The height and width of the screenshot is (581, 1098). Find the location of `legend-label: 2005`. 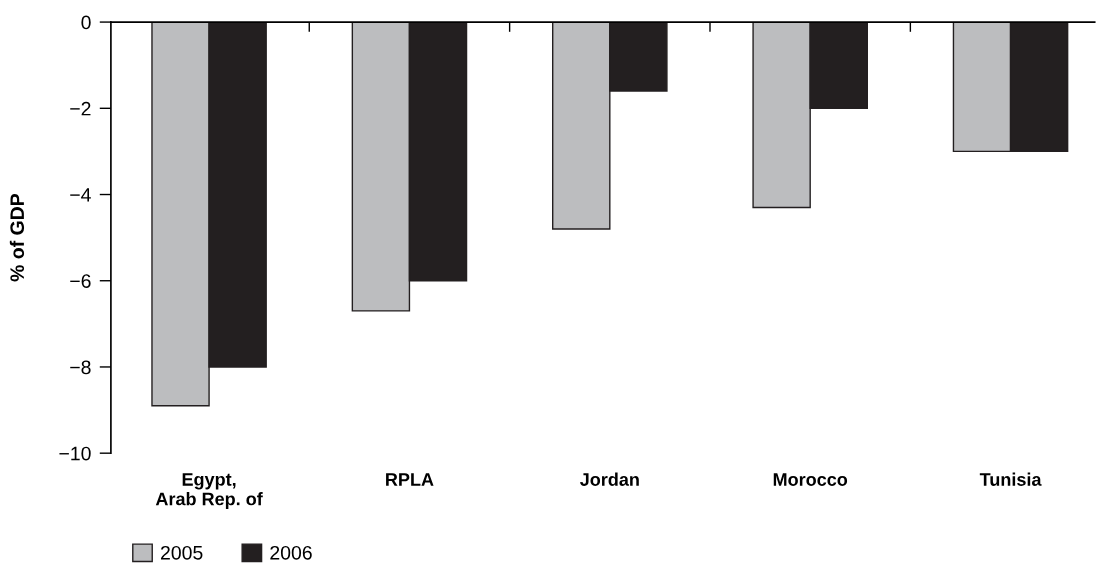

legend-label: 2005 is located at coordinates (181, 552).